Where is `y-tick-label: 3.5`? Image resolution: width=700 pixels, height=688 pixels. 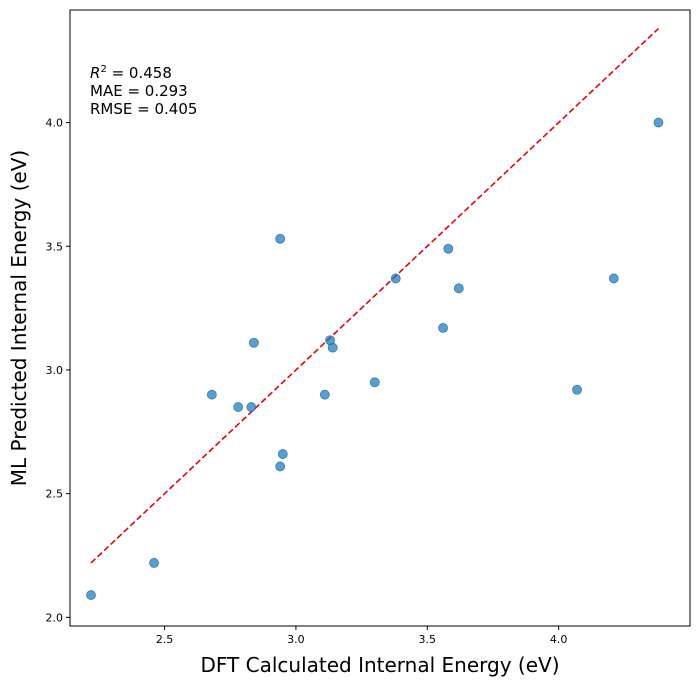
y-tick-label: 3.5 is located at coordinates (55, 246).